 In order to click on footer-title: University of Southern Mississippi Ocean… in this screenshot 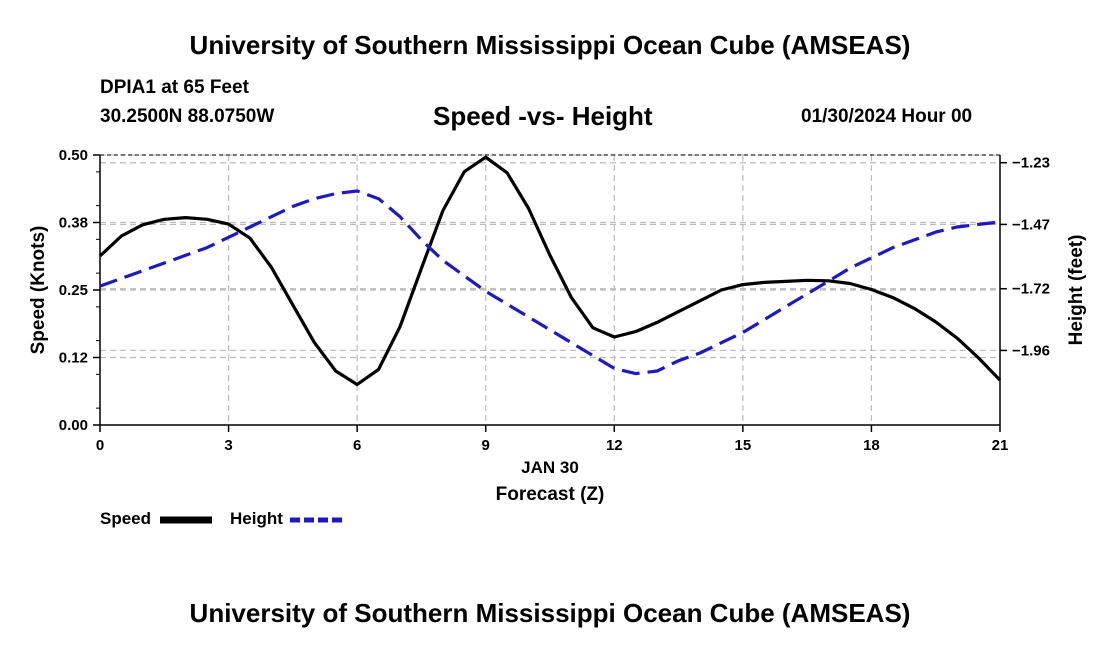, I will do `click(550, 613)`.